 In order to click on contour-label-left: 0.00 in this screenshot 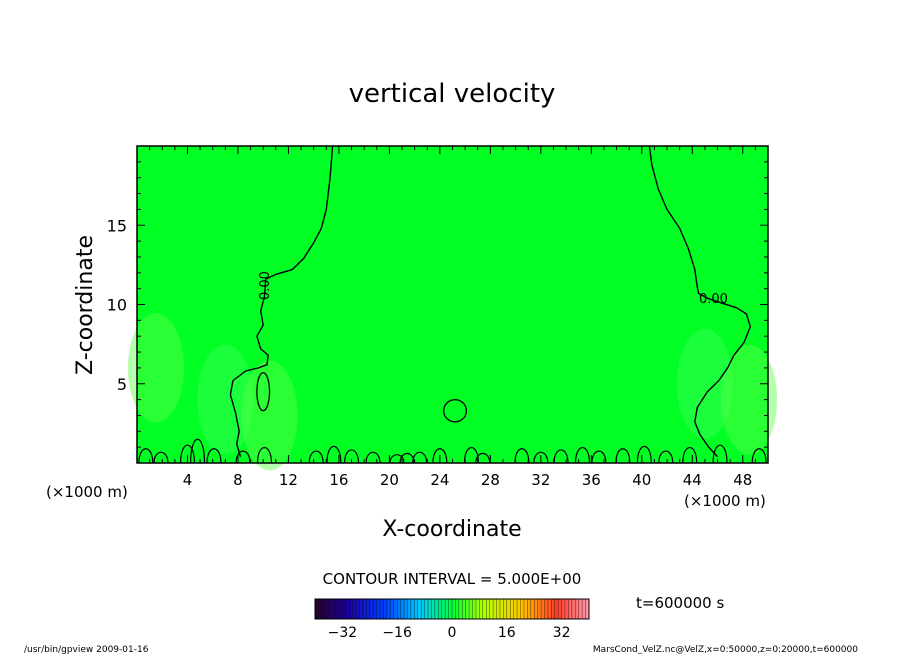, I will do `click(265, 285)`.